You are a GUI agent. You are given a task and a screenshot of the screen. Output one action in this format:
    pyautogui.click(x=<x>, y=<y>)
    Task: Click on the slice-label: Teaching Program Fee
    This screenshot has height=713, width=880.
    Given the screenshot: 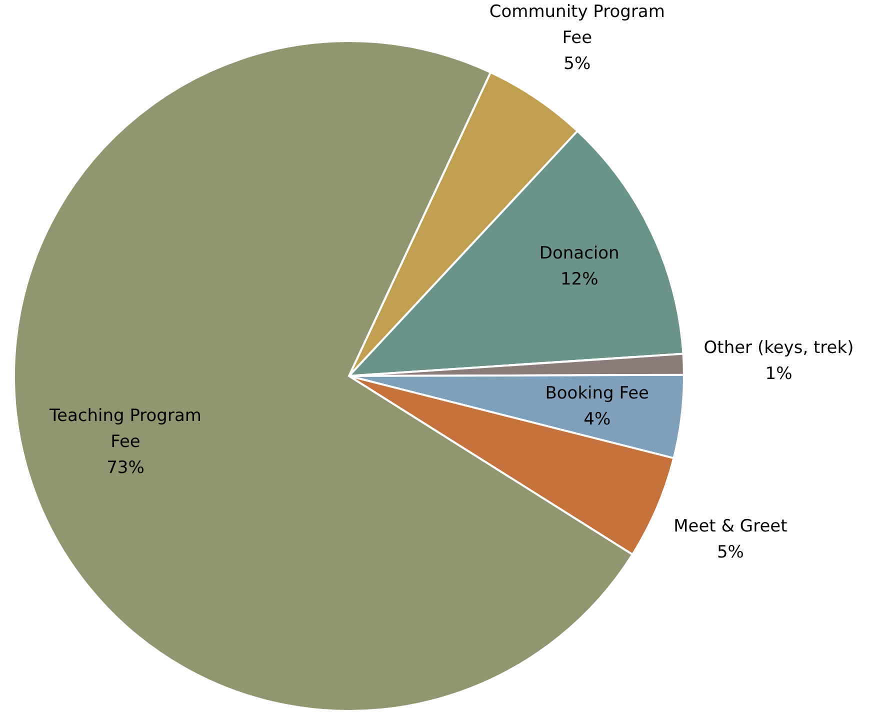 What is the action you would take?
    pyautogui.click(x=125, y=429)
    